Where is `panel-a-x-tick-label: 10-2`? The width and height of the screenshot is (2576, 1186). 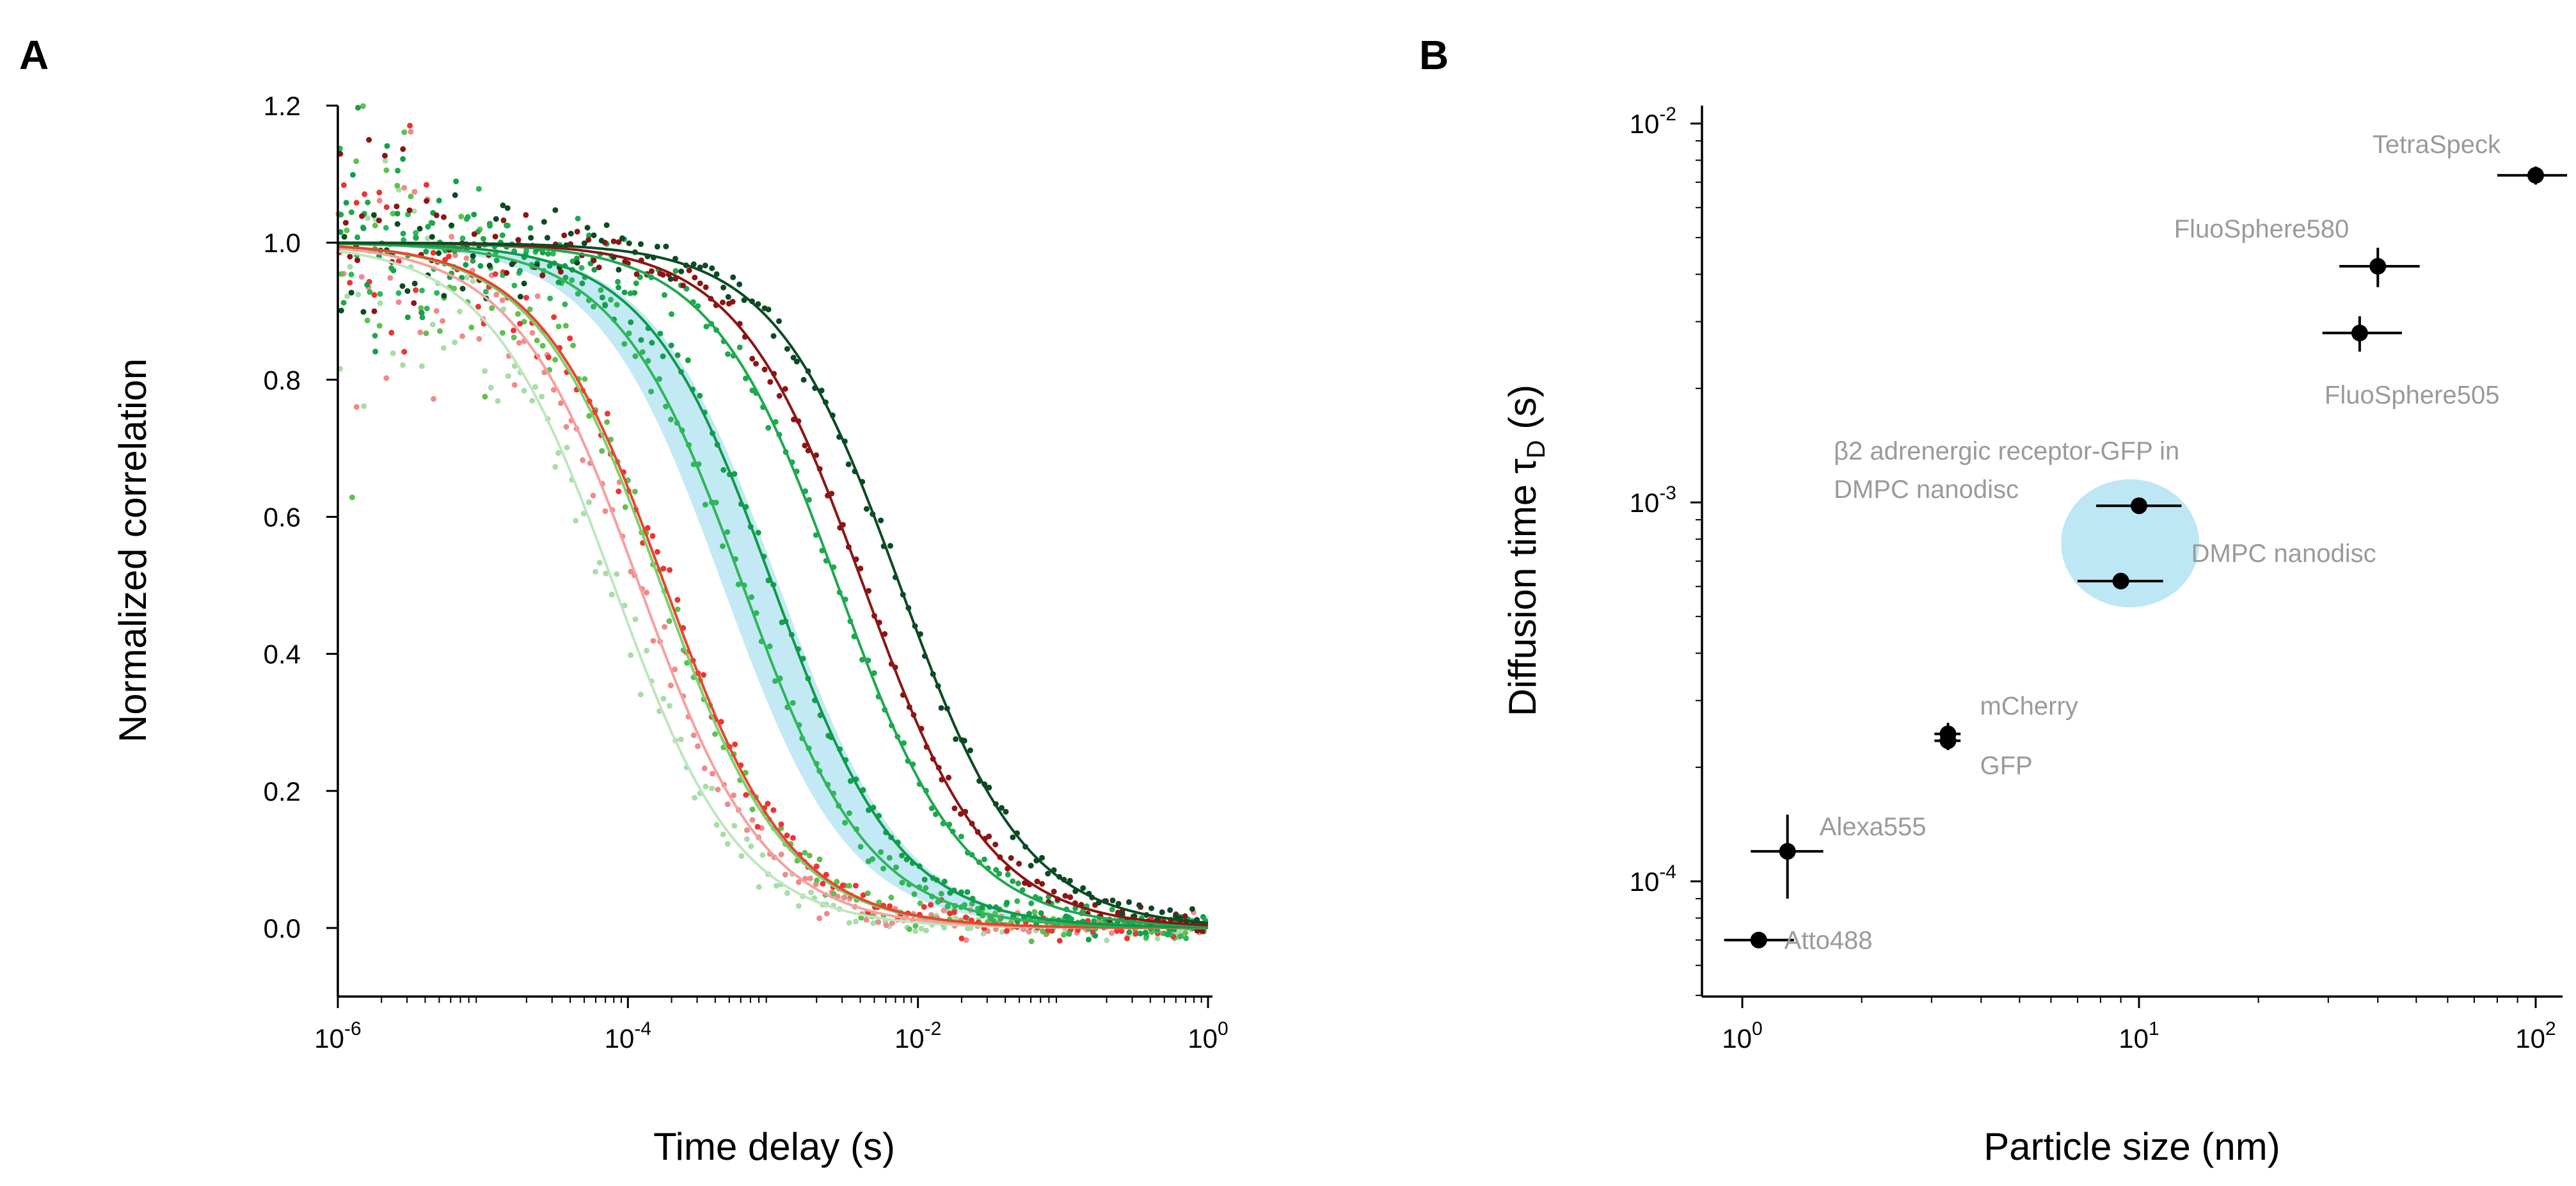
panel-a-x-tick-label: 10-2 is located at coordinates (918, 1036).